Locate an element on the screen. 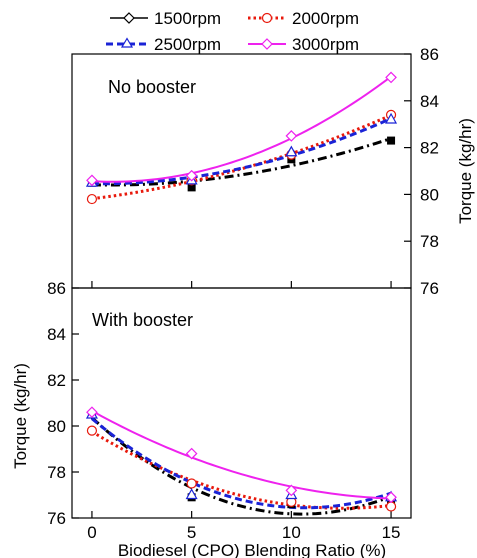 This screenshot has height=558, width=477. top-line-3000rpm is located at coordinates (241, 129).